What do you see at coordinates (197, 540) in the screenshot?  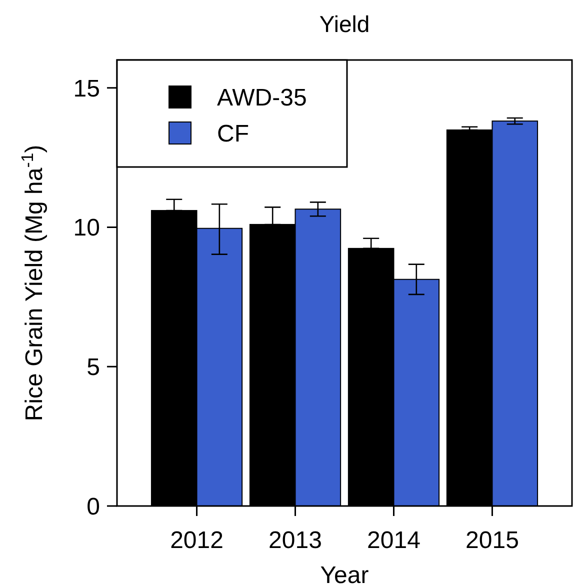 I see `x-tick-label: 2012` at bounding box center [197, 540].